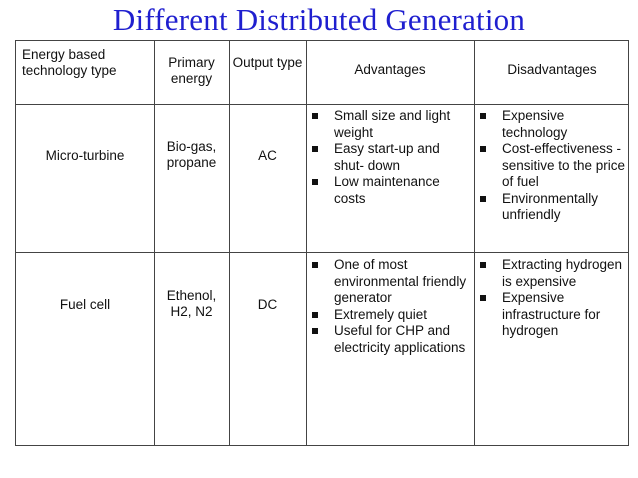  What do you see at coordinates (390, 315) in the screenshot?
I see `list-item: Extremely quiet` at bounding box center [390, 315].